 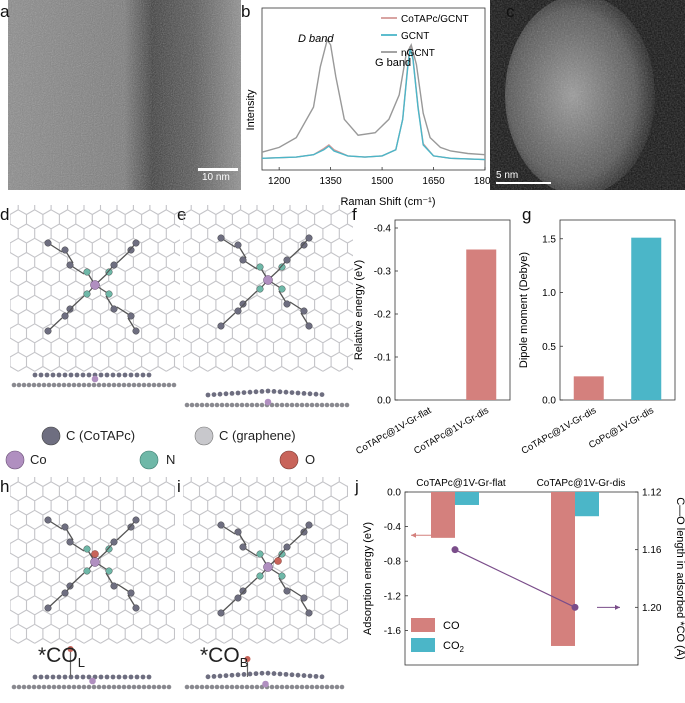 I want to click on co-atom, so click(x=268, y=567).